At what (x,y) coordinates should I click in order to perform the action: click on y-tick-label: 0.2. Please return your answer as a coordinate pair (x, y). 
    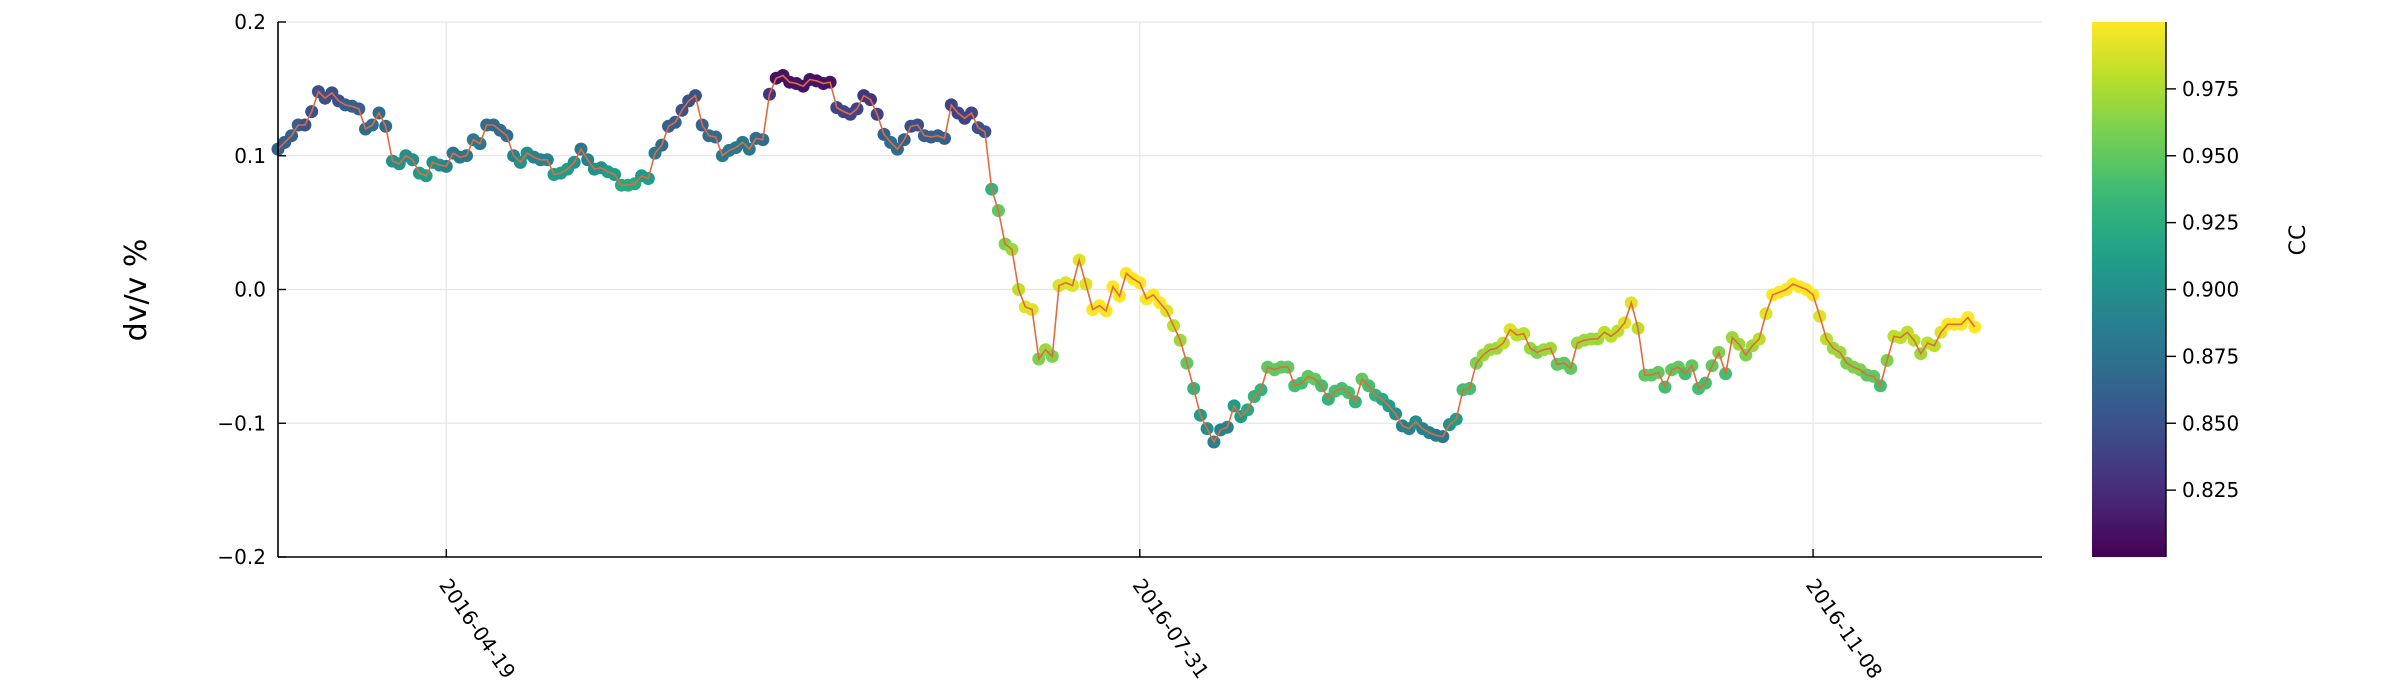
    Looking at the image, I should click on (250, 22).